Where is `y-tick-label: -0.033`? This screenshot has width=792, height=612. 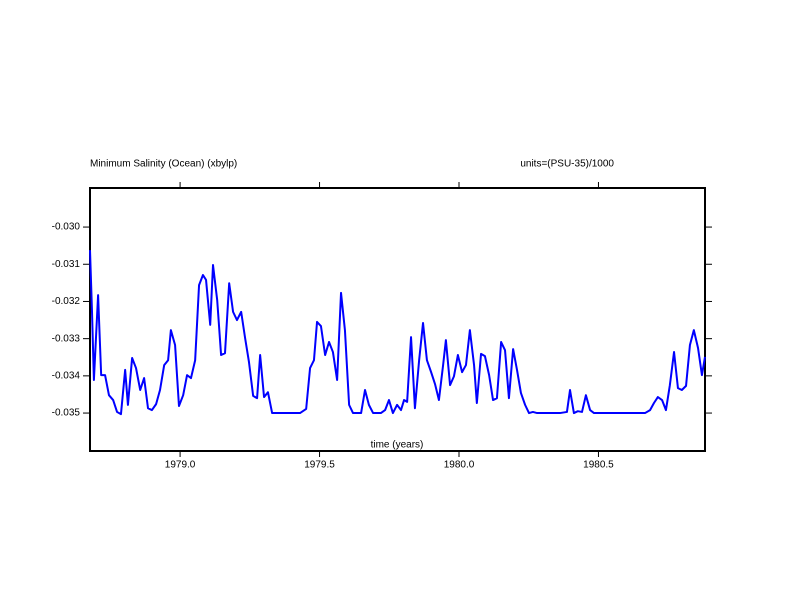 y-tick-label: -0.033 is located at coordinates (66, 338).